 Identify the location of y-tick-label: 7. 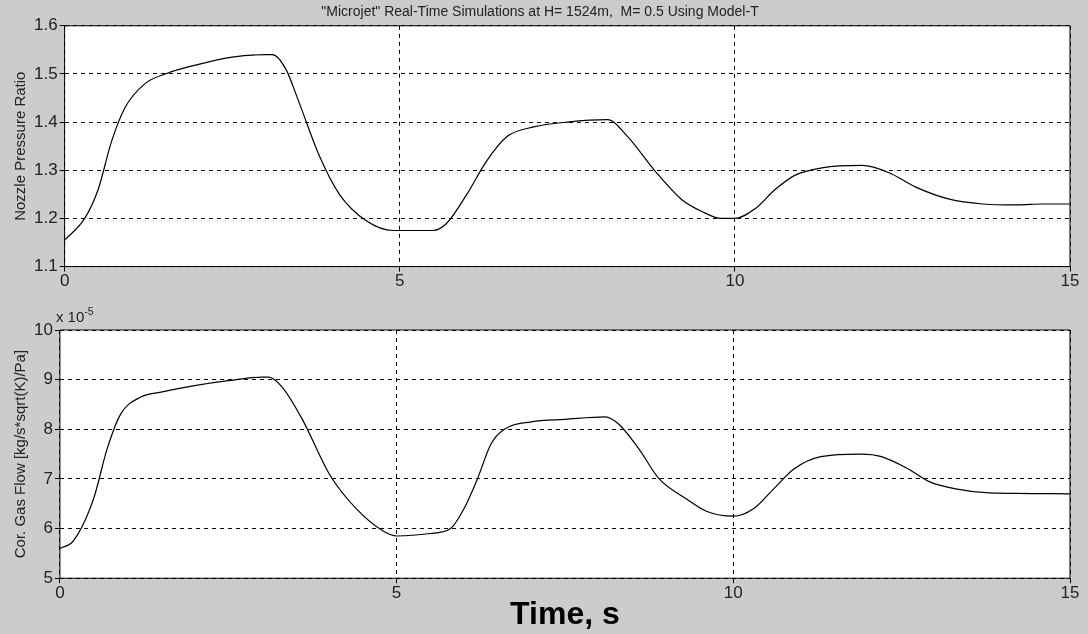
(48, 478).